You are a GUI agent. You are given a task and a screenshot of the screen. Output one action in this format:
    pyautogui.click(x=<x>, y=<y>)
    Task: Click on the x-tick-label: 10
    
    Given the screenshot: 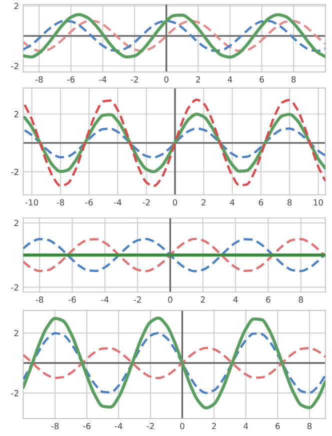 What is the action you would take?
    pyautogui.click(x=318, y=202)
    